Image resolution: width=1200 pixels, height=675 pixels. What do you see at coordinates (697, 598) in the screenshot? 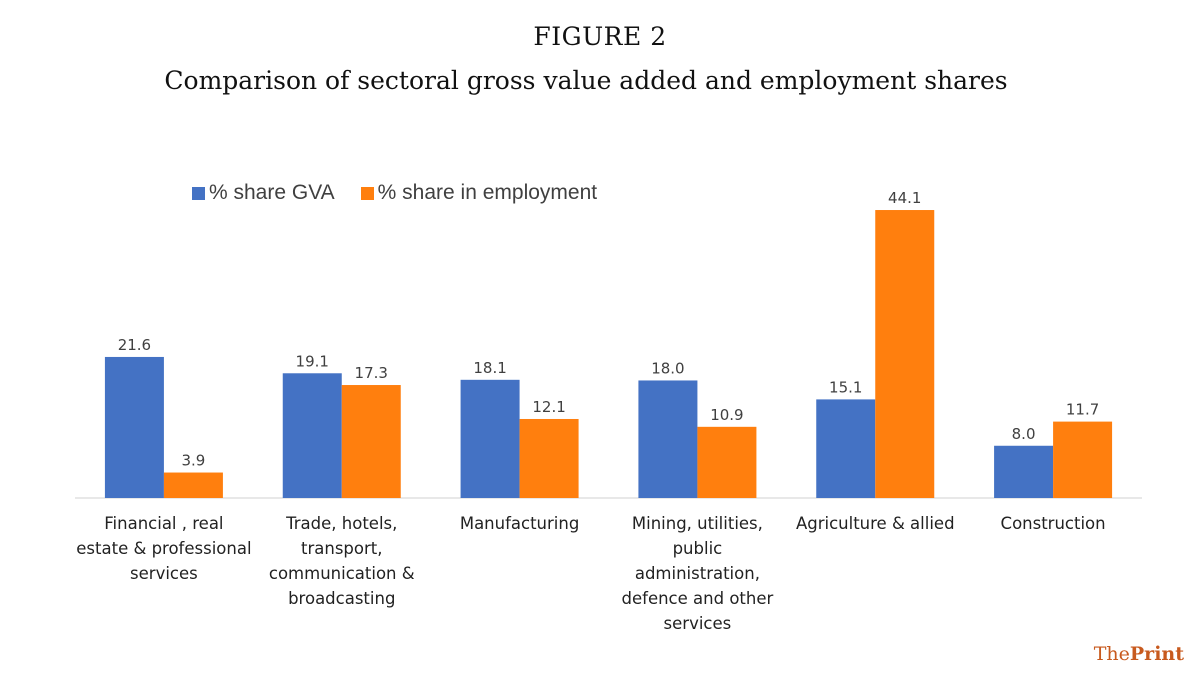
I see `category-label-line: defence and other` at bounding box center [697, 598].